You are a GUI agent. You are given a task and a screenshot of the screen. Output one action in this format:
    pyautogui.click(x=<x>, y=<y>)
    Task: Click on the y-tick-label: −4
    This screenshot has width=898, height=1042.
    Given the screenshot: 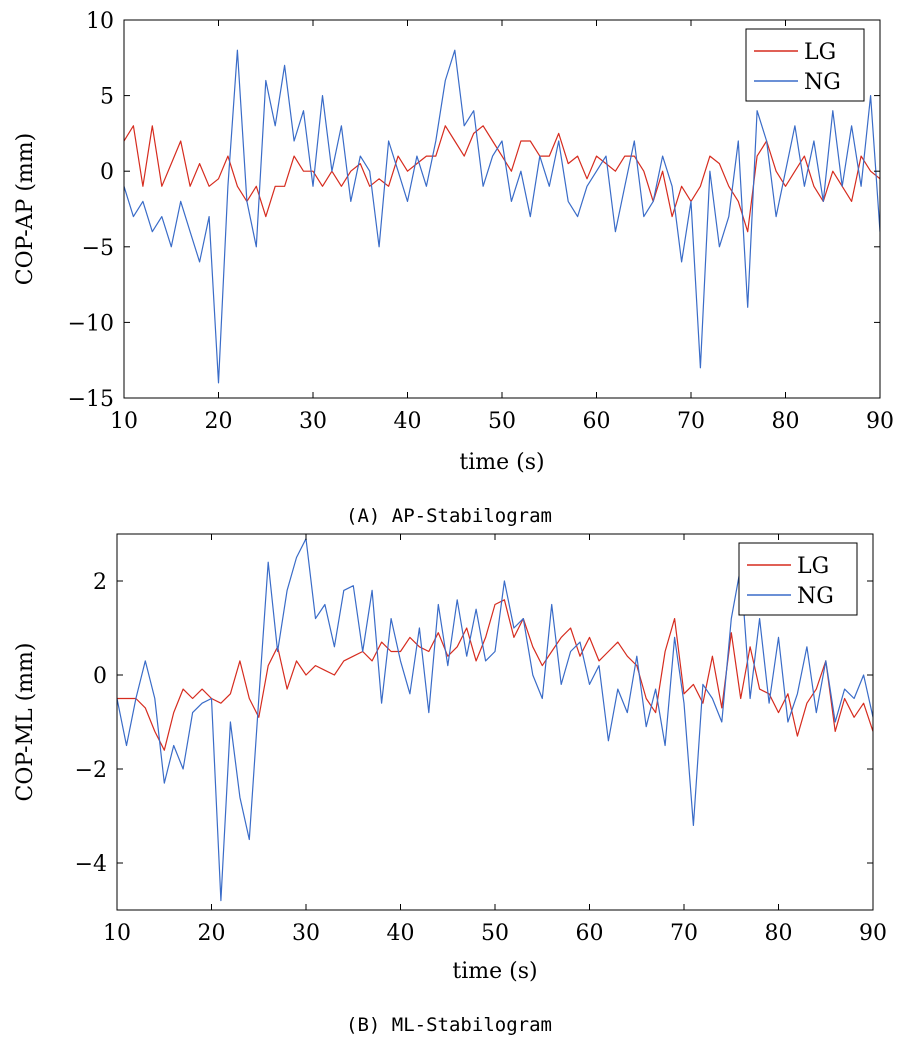 What is the action you would take?
    pyautogui.click(x=91, y=864)
    